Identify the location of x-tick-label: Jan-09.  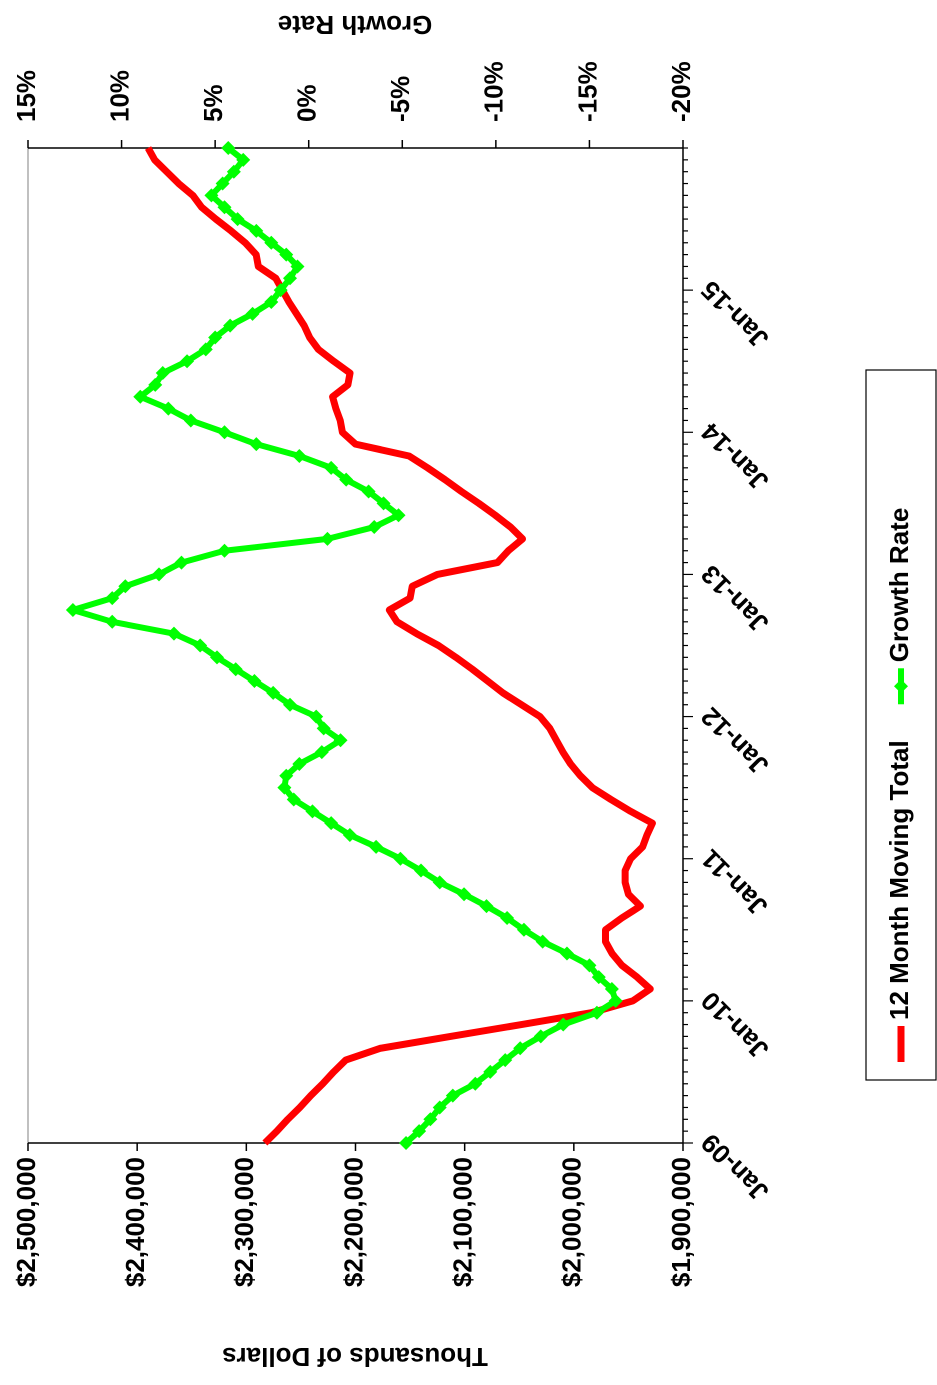
(734, 1167).